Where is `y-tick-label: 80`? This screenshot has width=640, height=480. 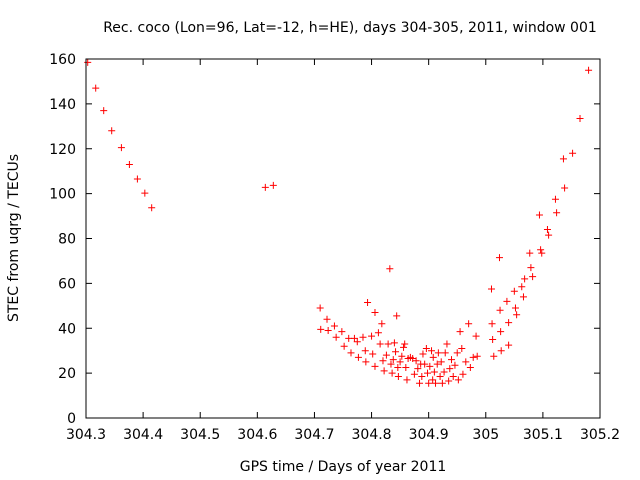 y-tick-label: 80 is located at coordinates (67, 240).